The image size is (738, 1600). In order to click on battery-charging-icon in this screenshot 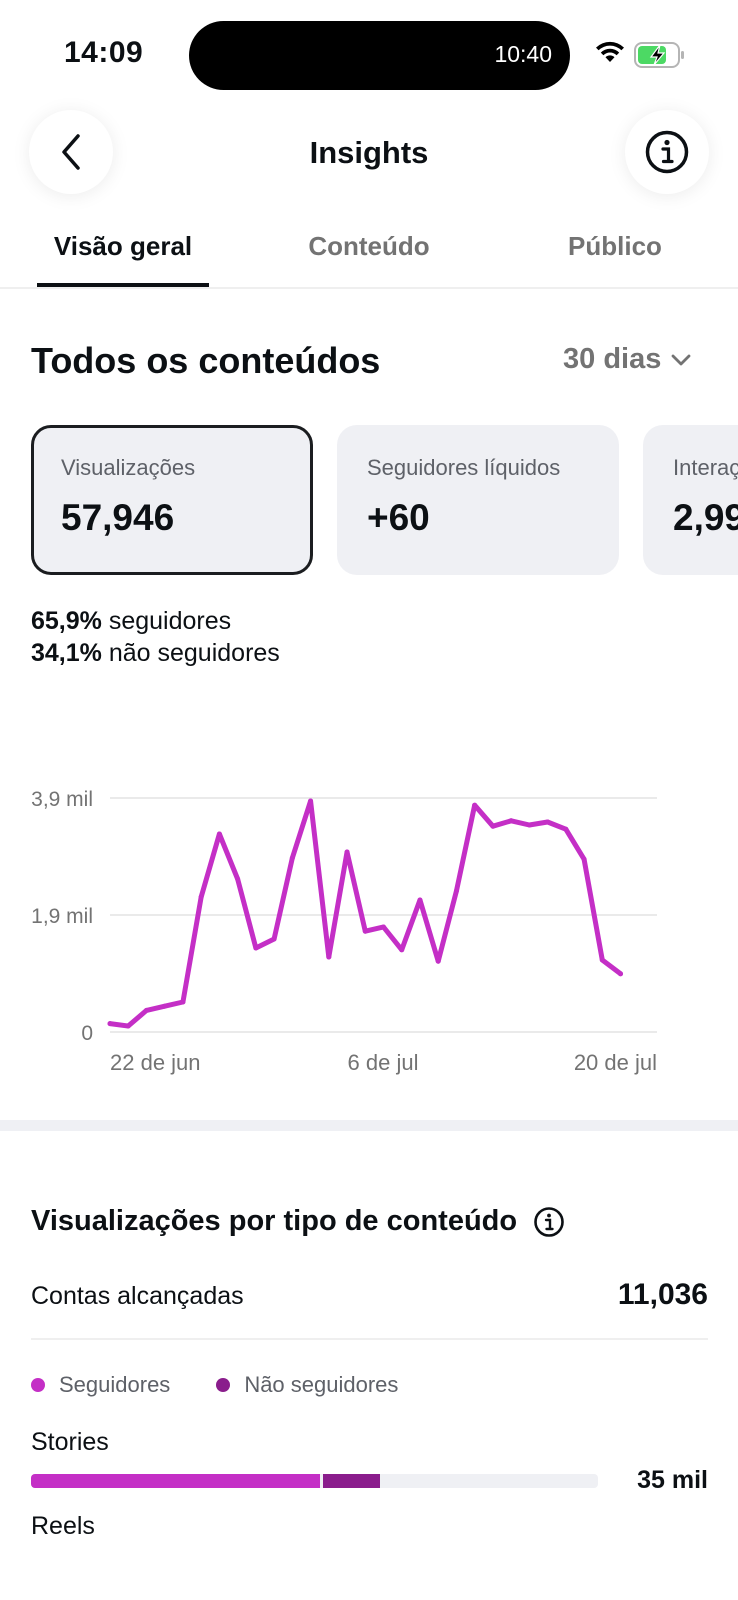, I will do `click(659, 55)`.